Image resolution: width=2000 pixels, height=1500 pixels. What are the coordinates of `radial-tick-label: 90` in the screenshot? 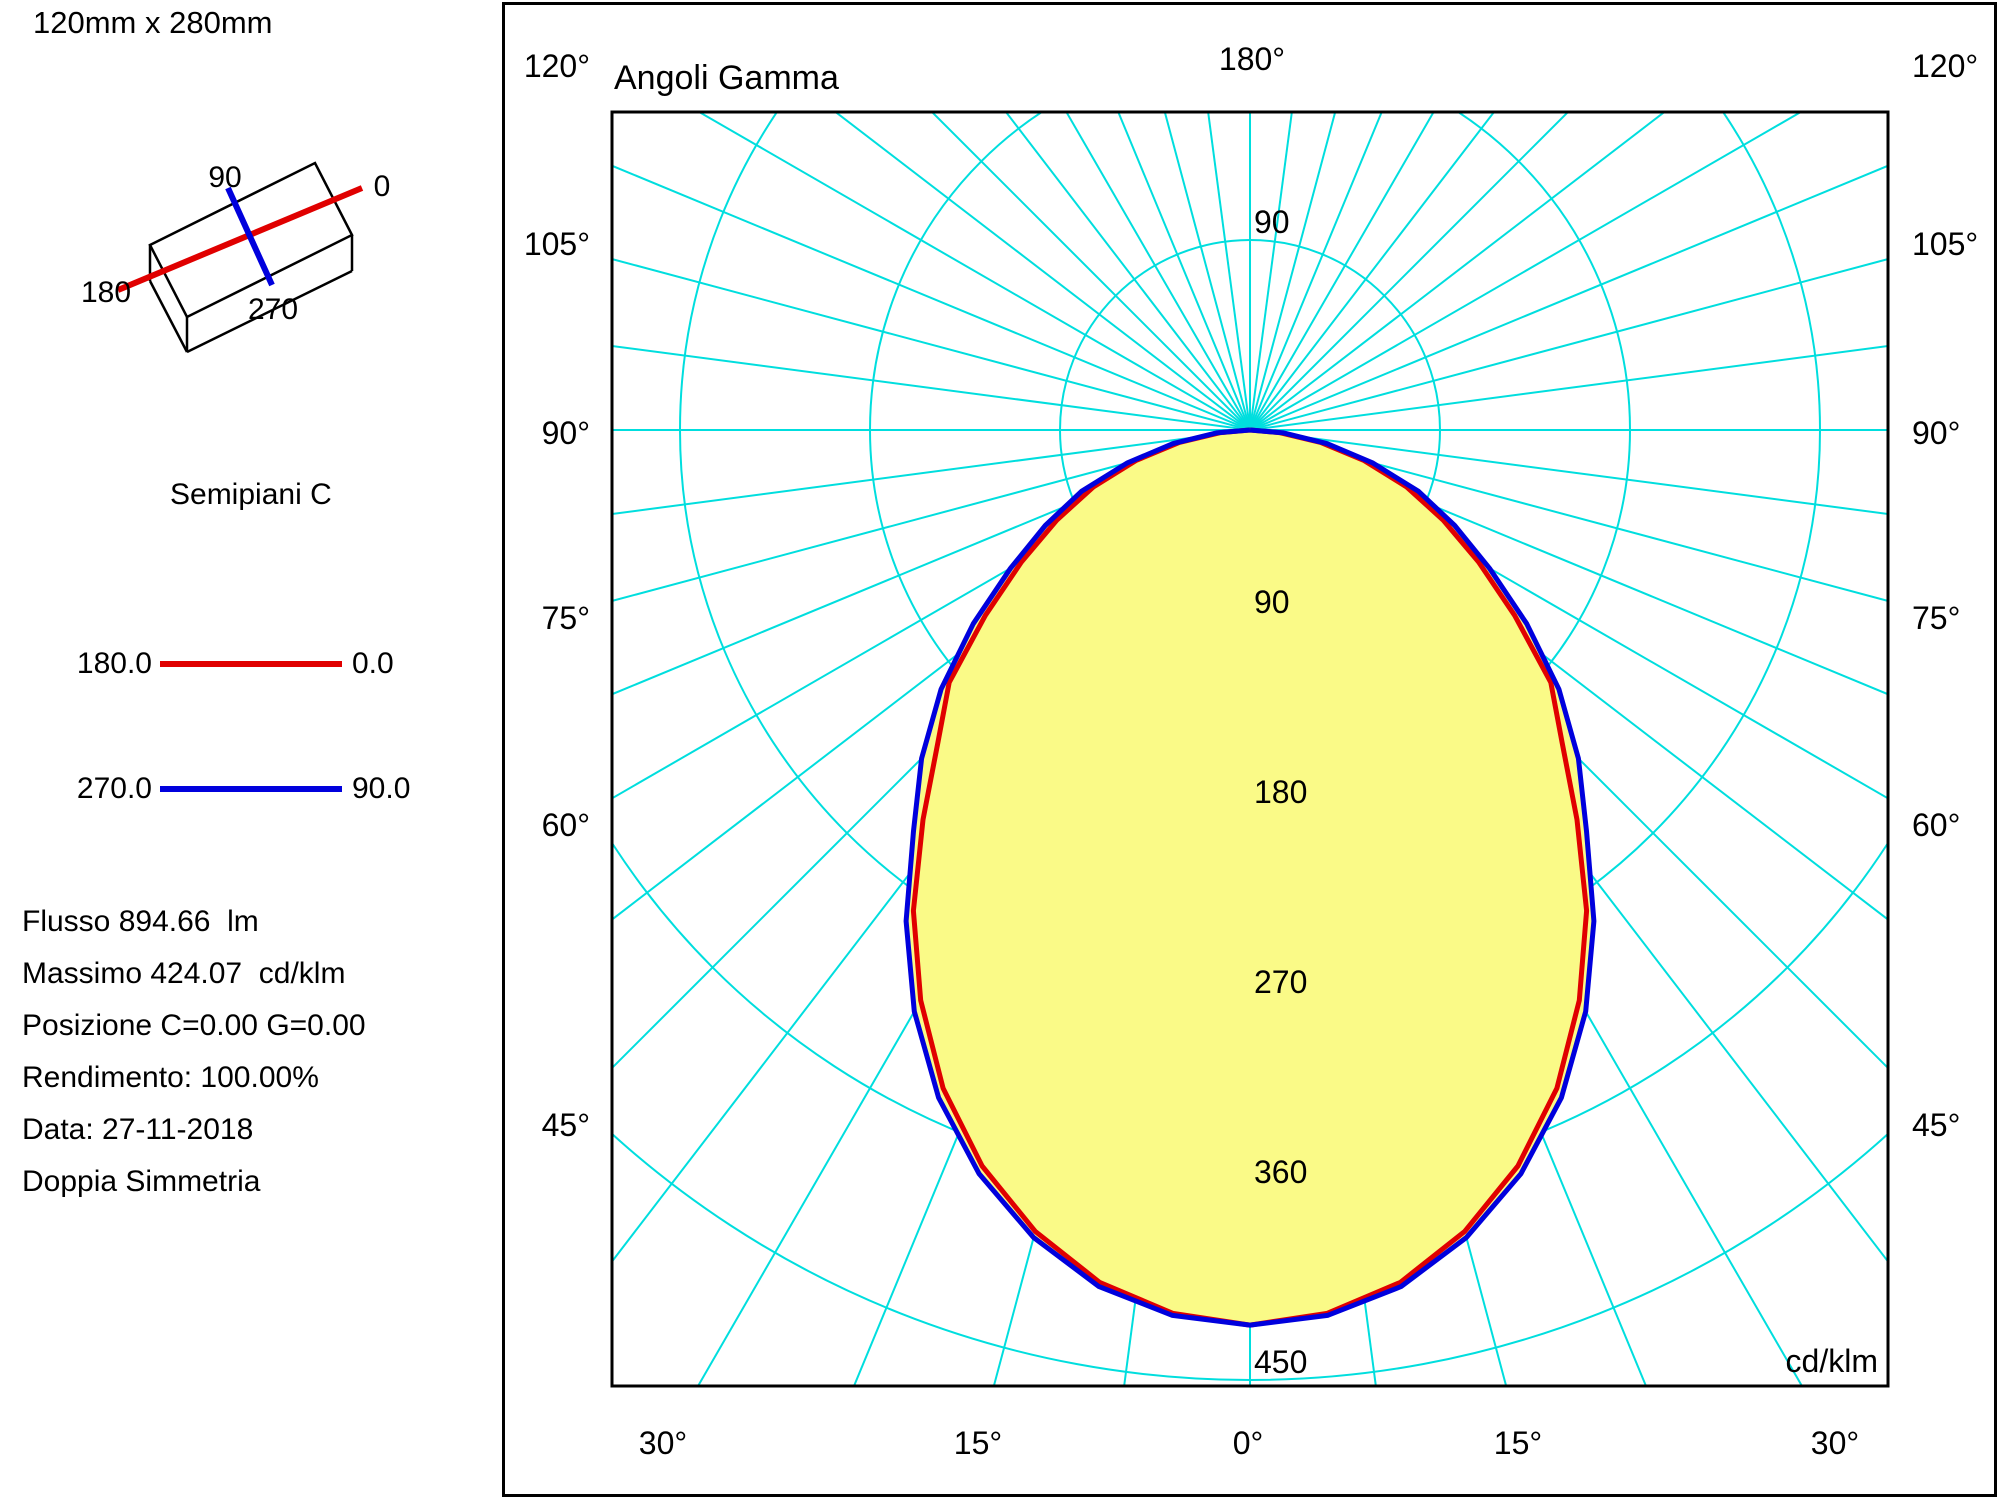 It's located at (1272, 602).